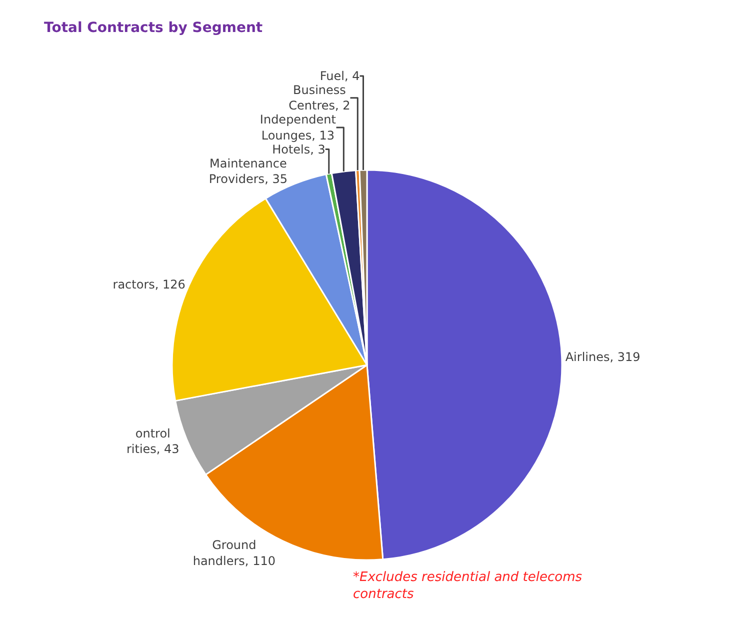 This screenshot has height=640, width=734. I want to click on slice-label: ontrol rities, 43, so click(153, 441).